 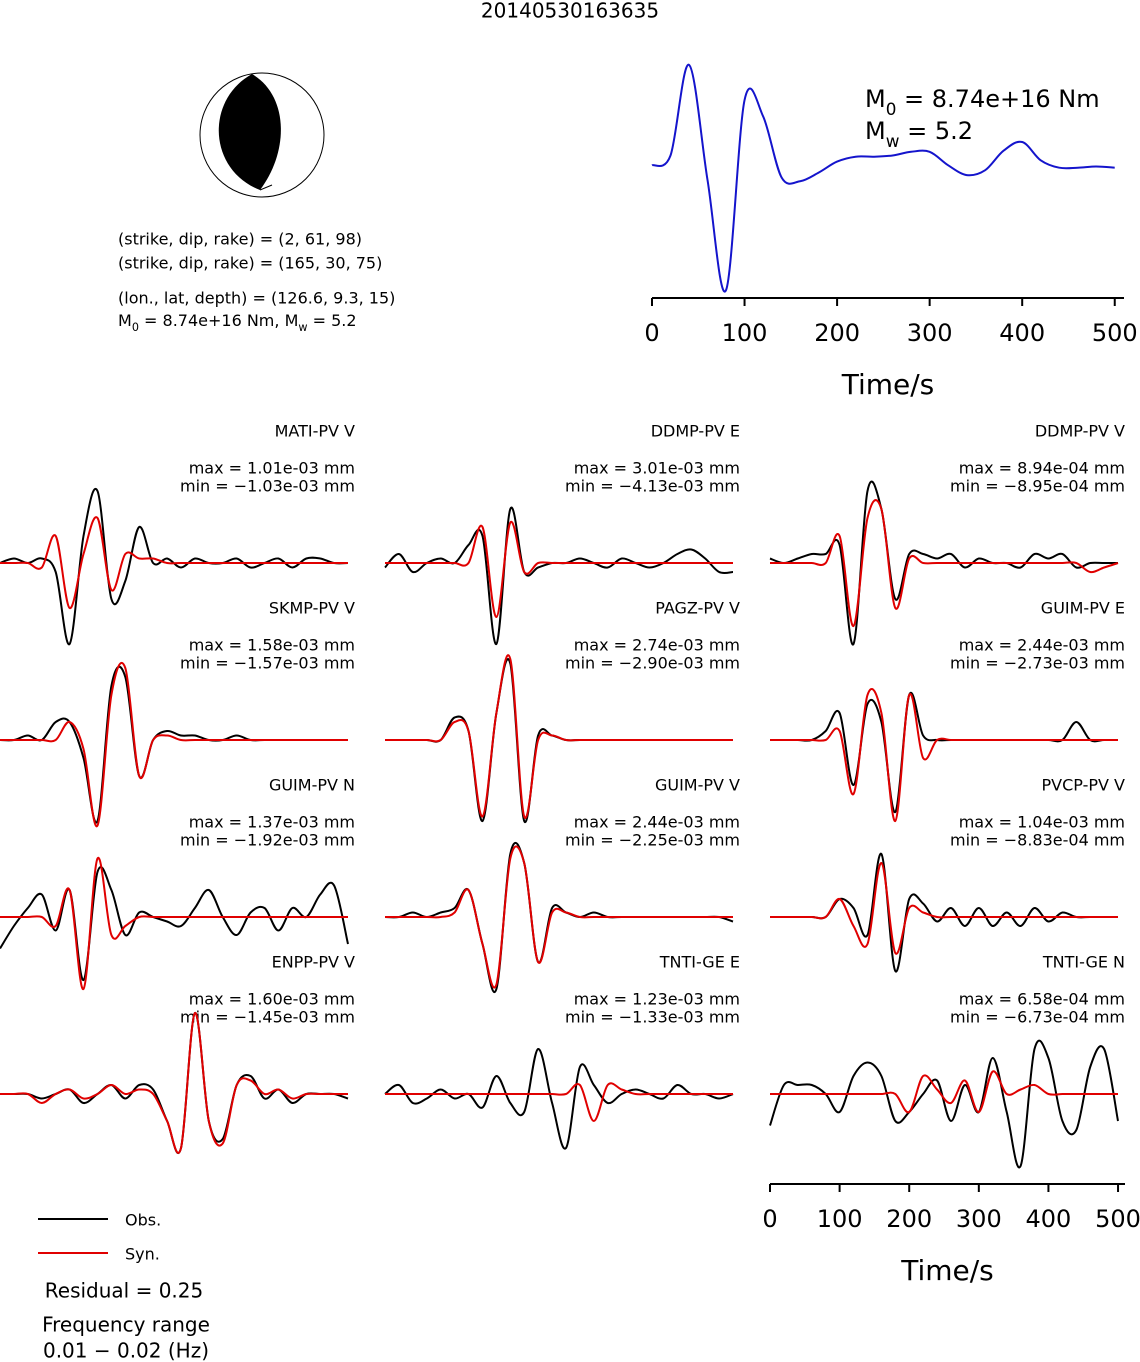 What do you see at coordinates (1037, 1017) in the screenshot?
I see `annotation: min = −6.73e-04 mm` at bounding box center [1037, 1017].